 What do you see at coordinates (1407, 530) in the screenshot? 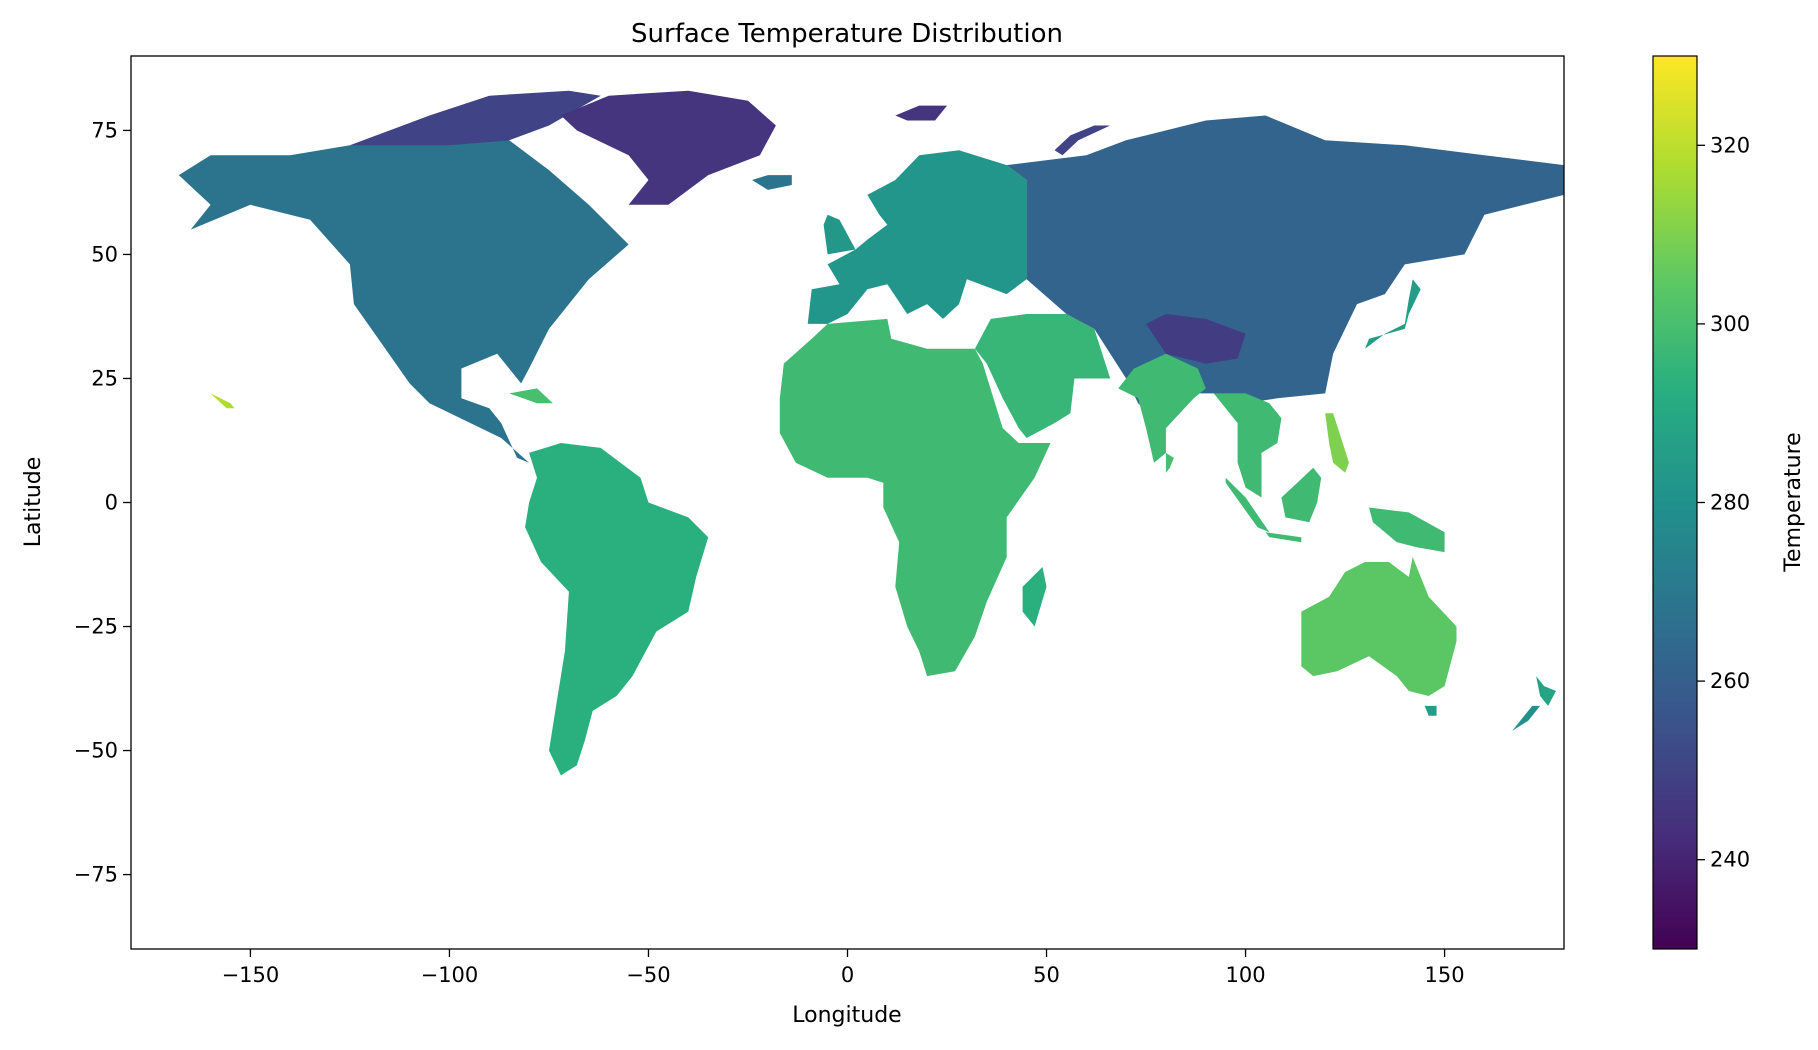
I see `region-new-guinea` at bounding box center [1407, 530].